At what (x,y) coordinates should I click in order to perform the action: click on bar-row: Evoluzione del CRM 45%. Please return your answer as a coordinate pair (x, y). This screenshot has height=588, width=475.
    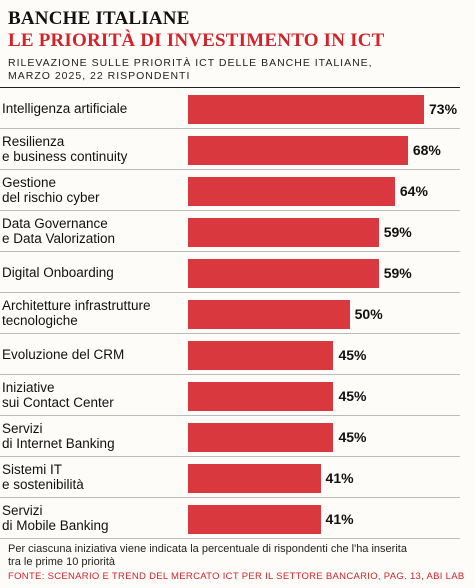
    Looking at the image, I should click on (230, 354).